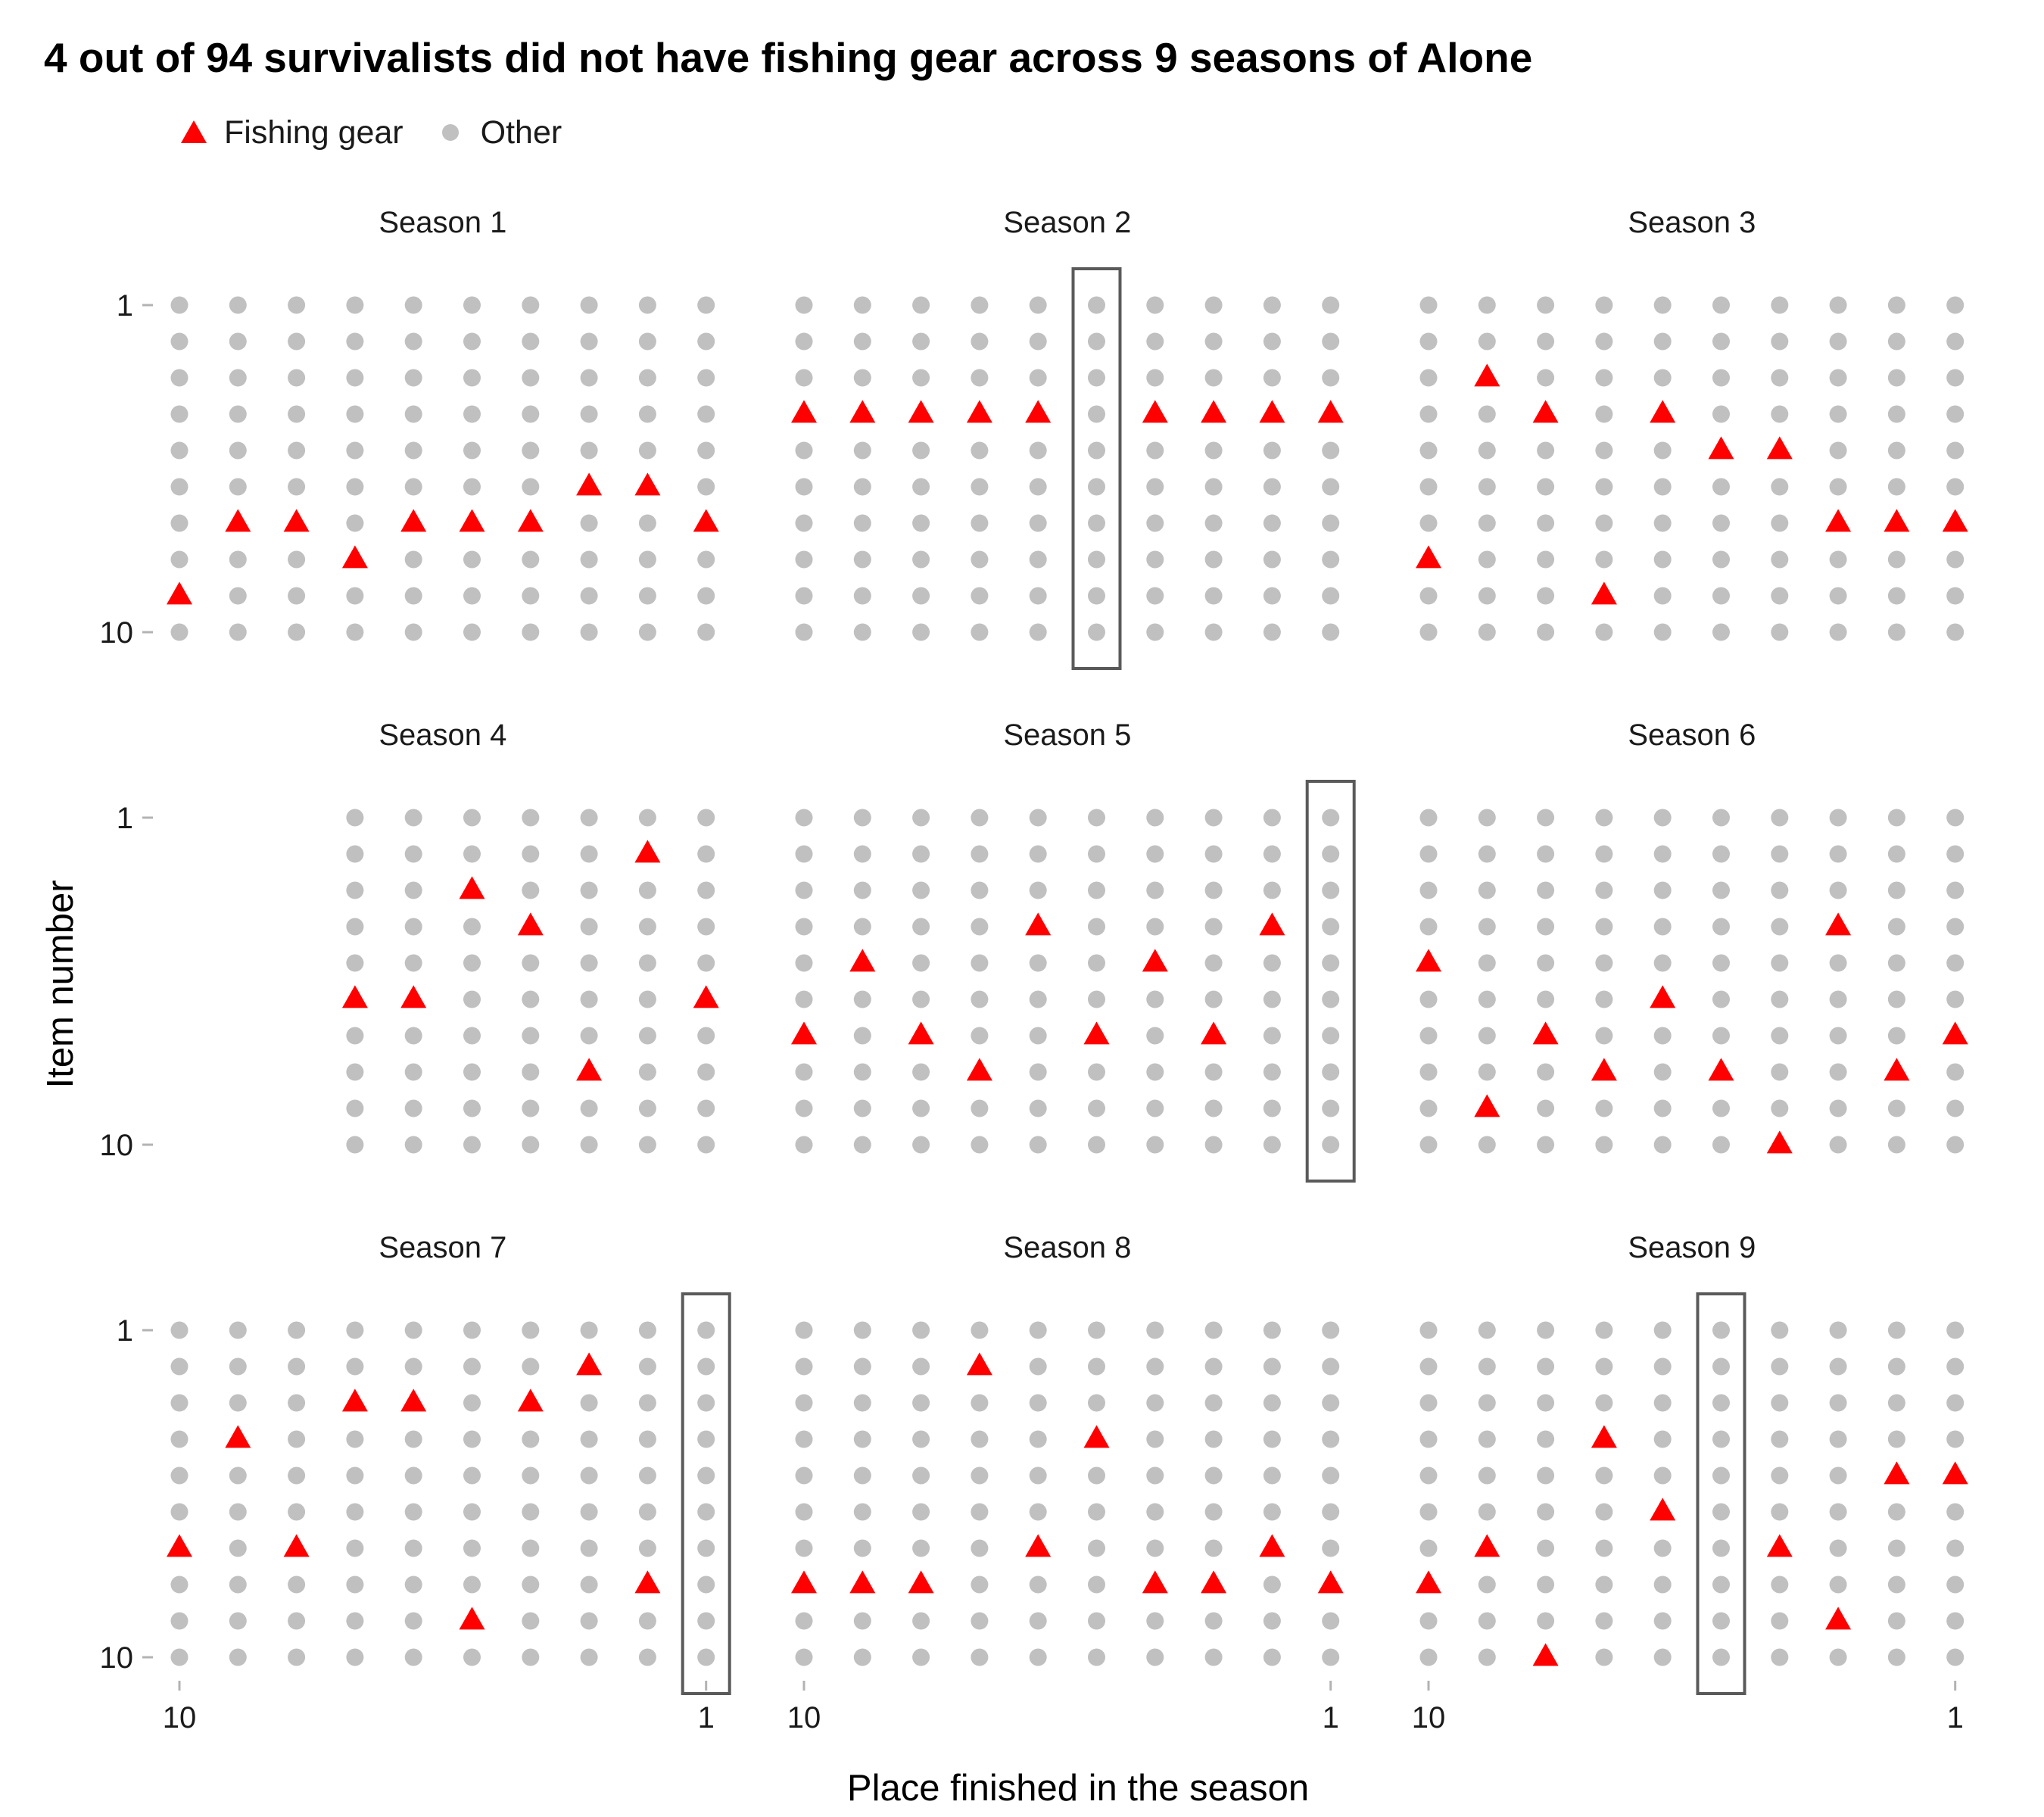  I want to click on facet-label: Season 5, so click(1067, 735).